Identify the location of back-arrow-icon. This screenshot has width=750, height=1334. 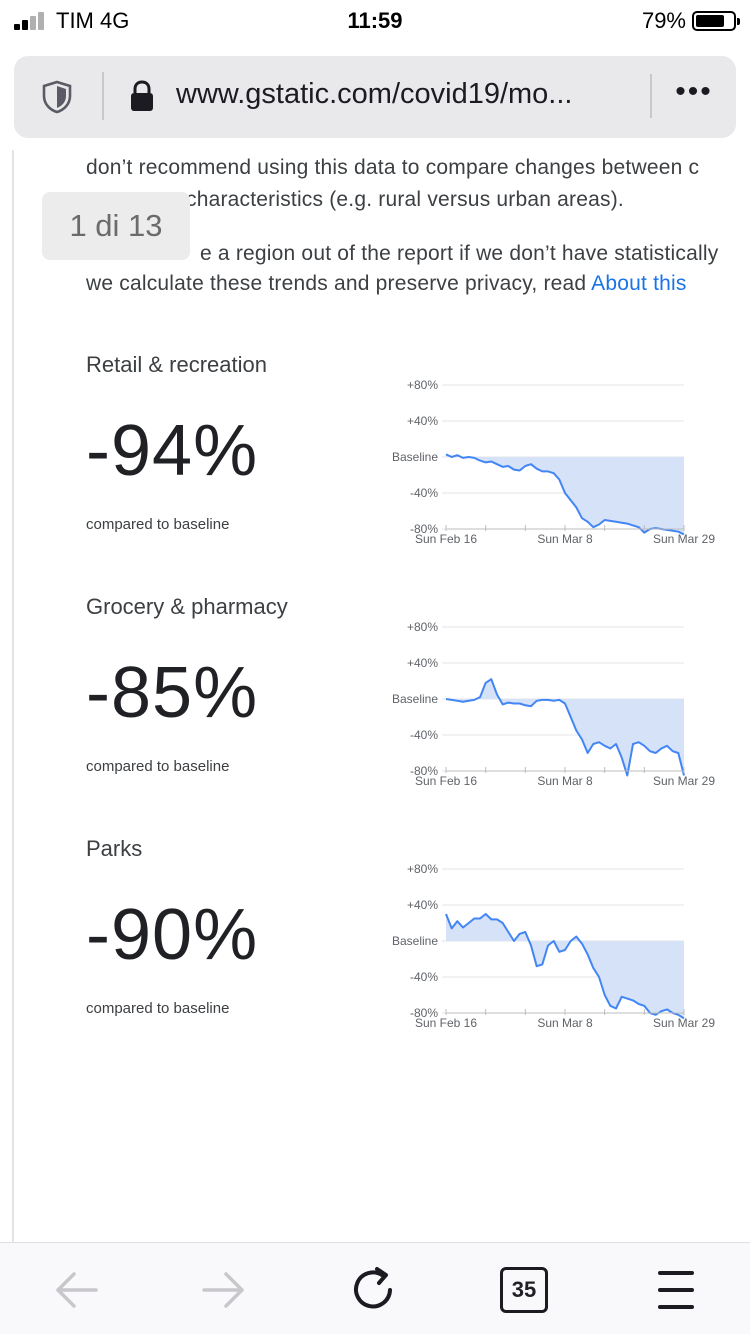
(76, 1290).